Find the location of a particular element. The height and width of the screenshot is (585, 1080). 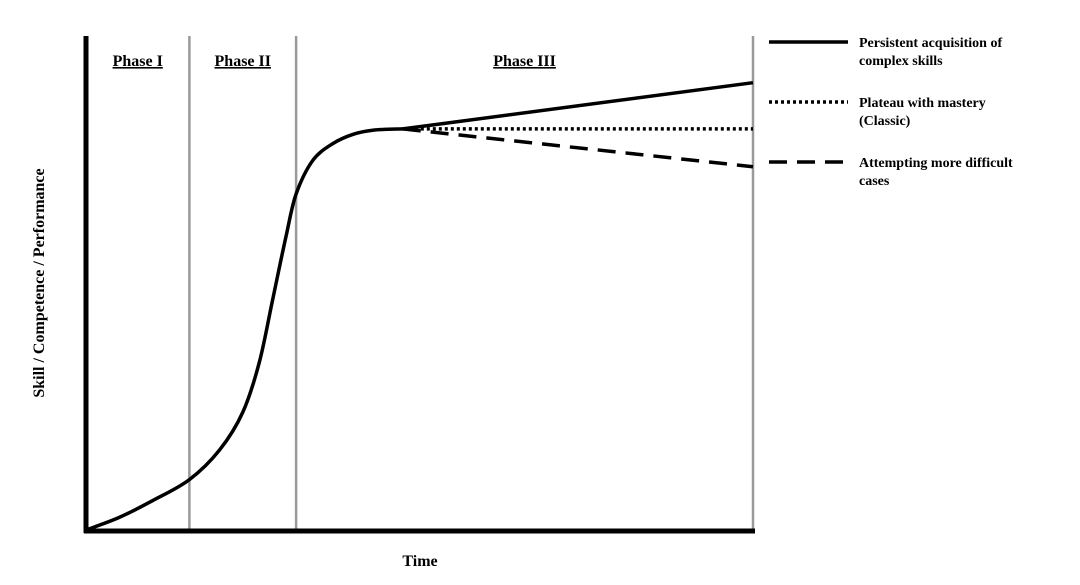

legend-label: Persistent acquisition of is located at coordinates (930, 43).